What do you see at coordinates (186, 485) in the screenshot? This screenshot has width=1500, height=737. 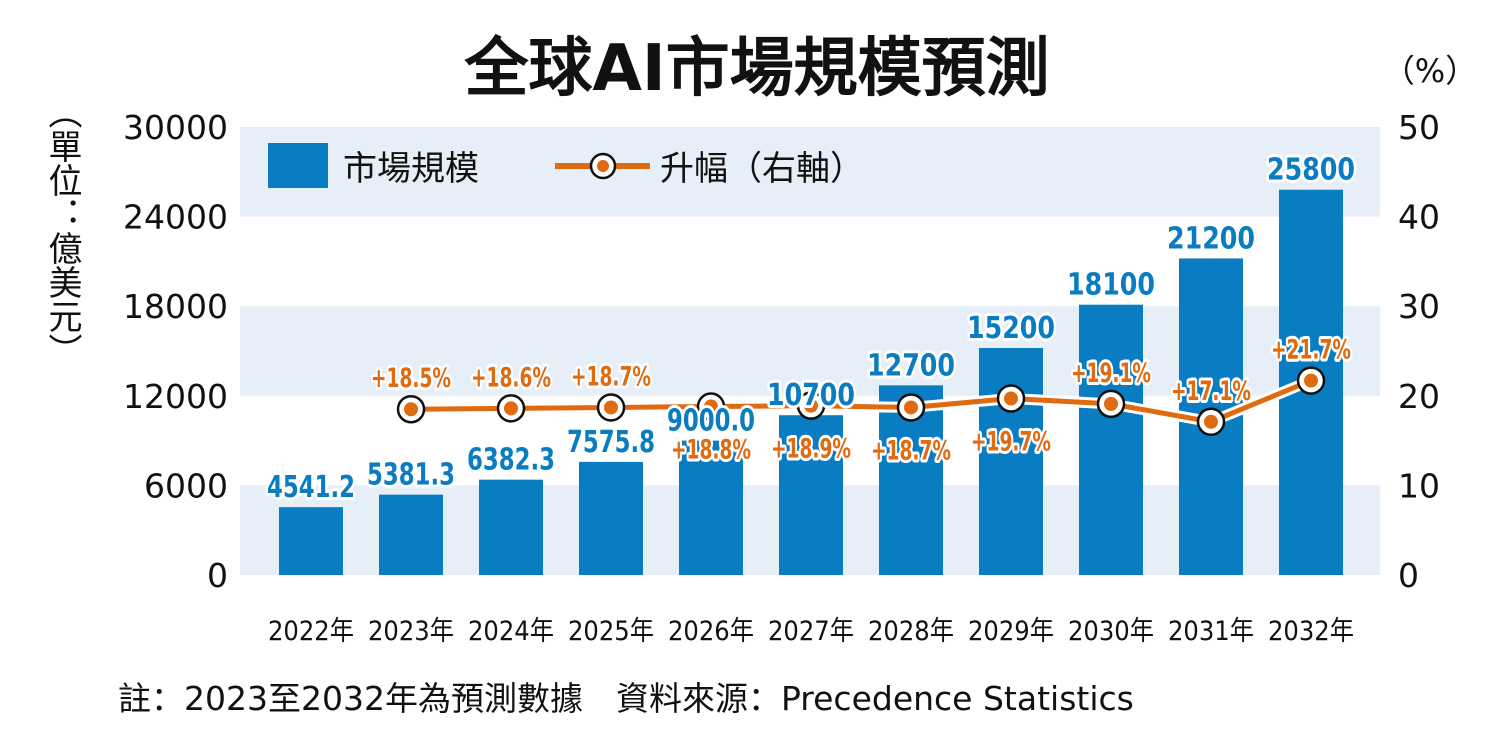 I see `left-tick-label: 6000` at bounding box center [186, 485].